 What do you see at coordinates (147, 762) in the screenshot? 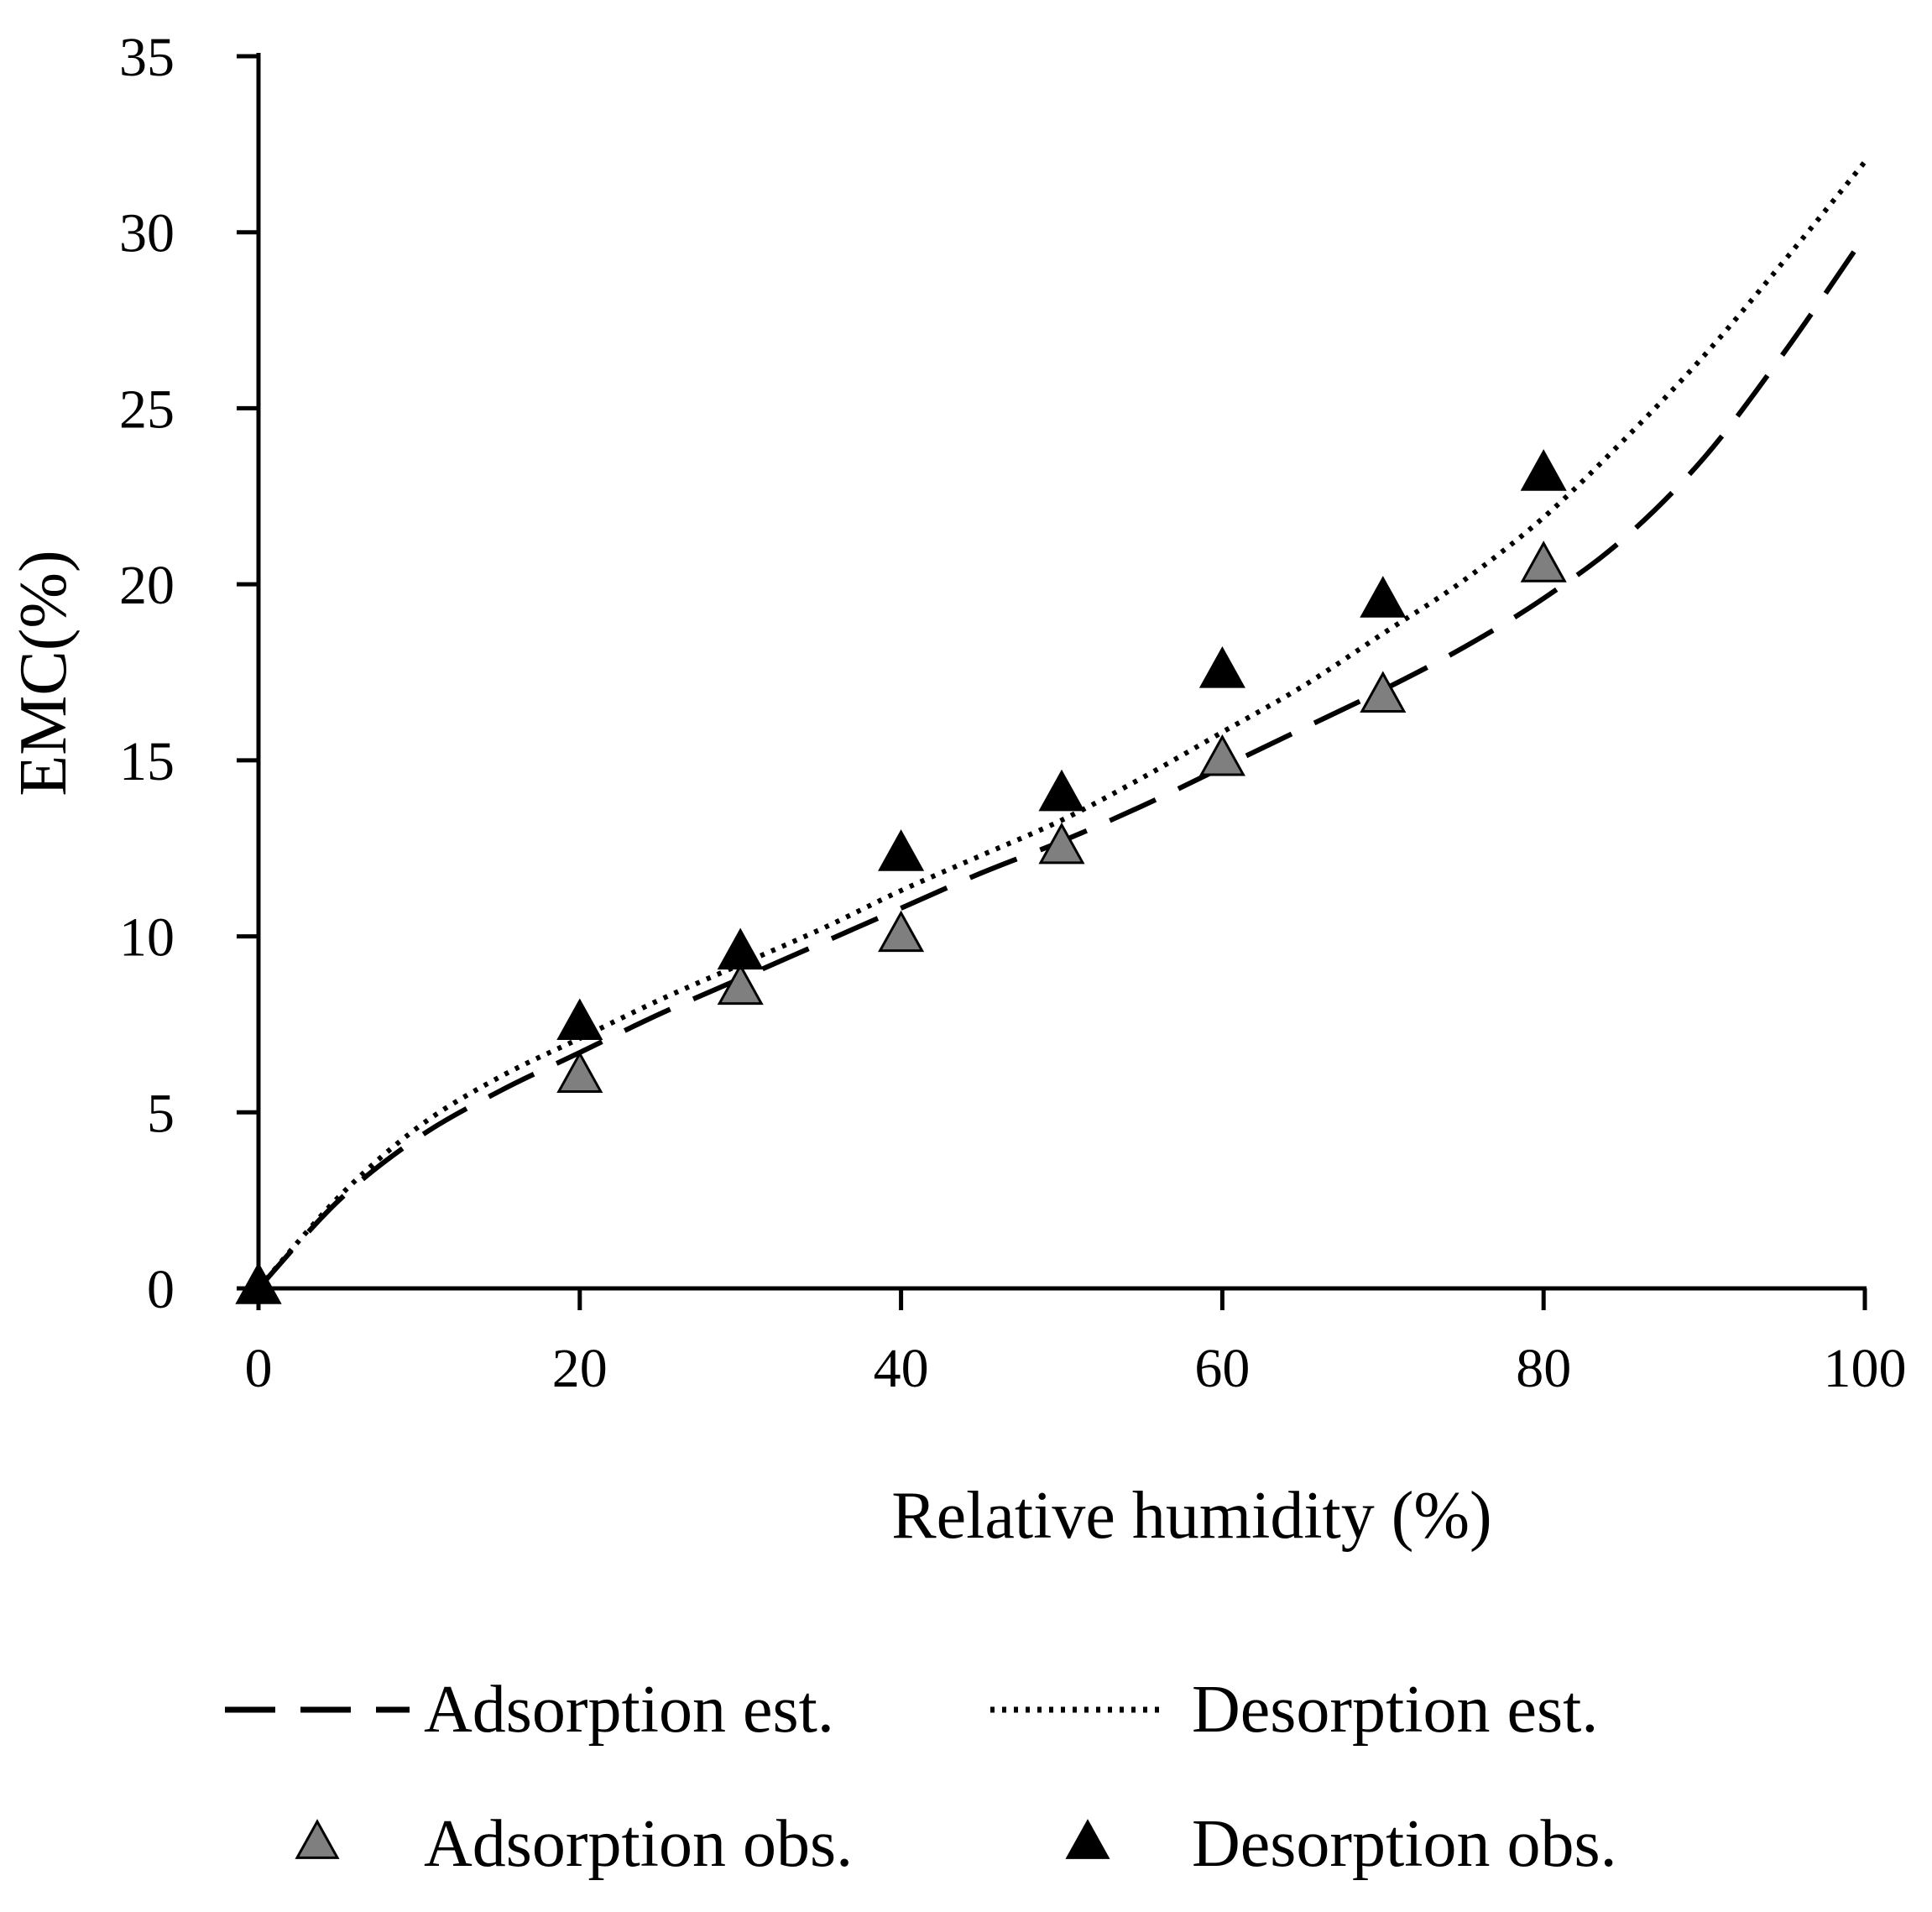
I see `y-tick-label: 15` at bounding box center [147, 762].